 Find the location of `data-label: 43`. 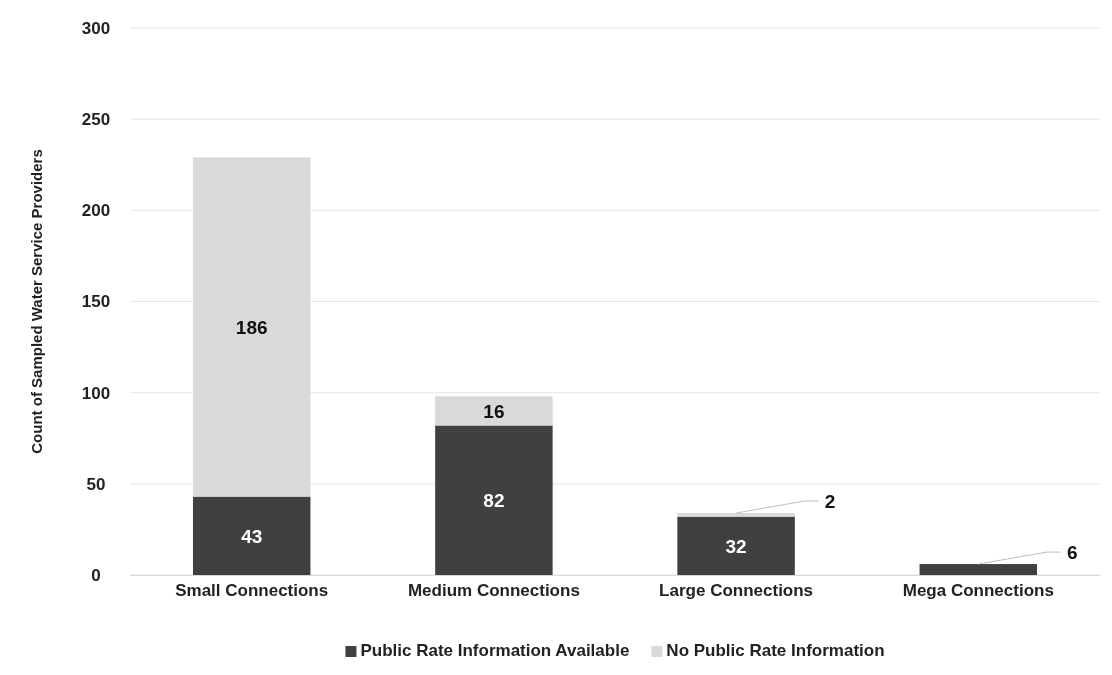

data-label: 43 is located at coordinates (252, 536).